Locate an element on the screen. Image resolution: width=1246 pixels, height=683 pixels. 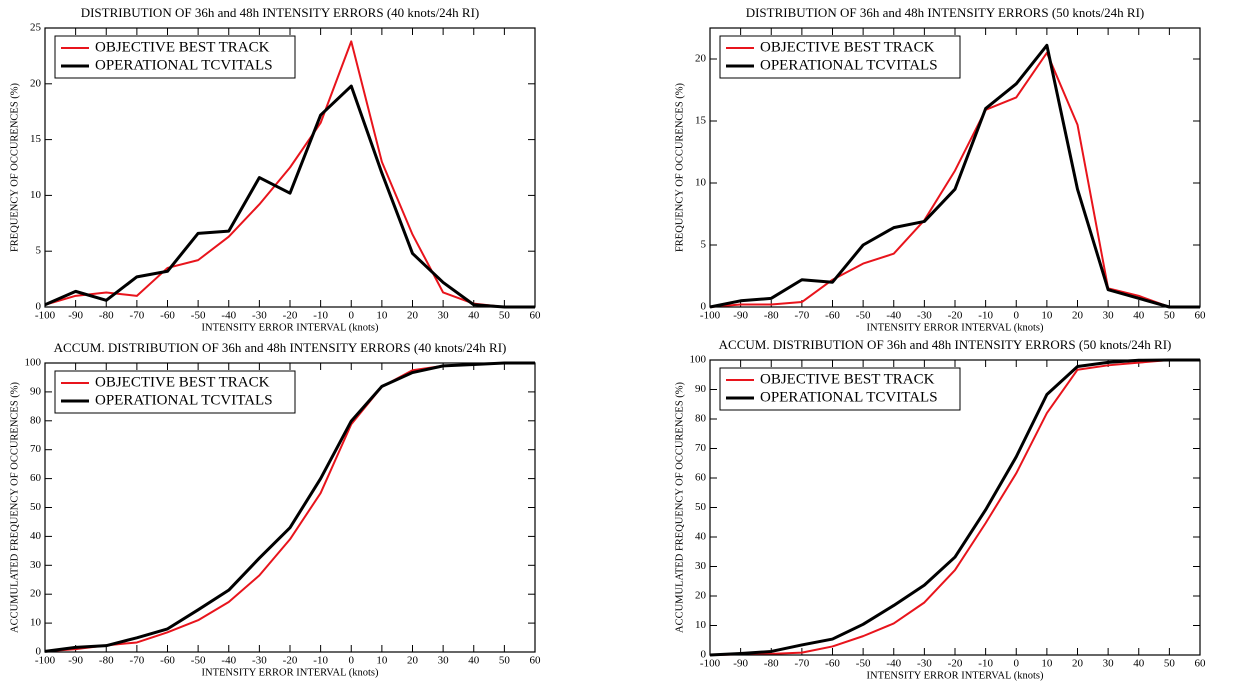
y-tick-label: 100 is located at coordinates (698, 360).